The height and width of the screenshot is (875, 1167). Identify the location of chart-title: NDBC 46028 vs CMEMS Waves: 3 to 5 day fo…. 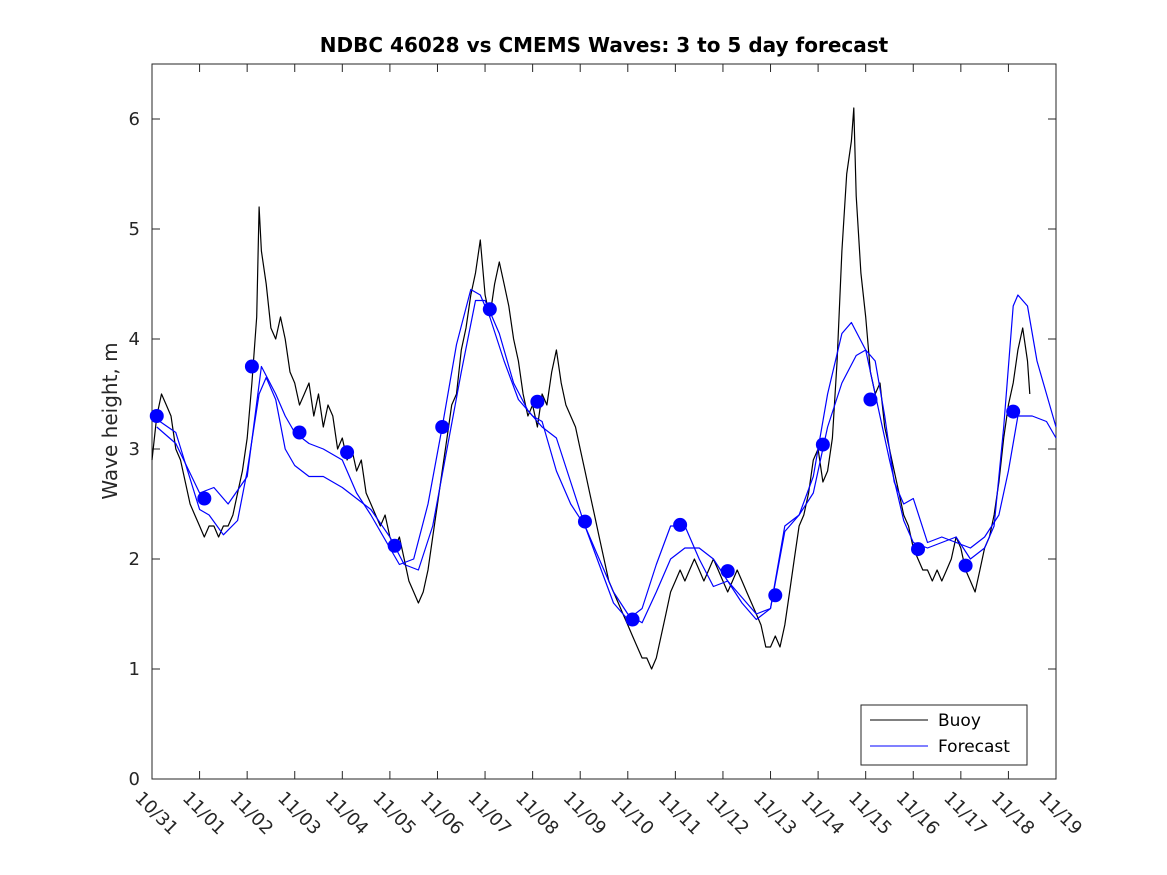
(604, 45).